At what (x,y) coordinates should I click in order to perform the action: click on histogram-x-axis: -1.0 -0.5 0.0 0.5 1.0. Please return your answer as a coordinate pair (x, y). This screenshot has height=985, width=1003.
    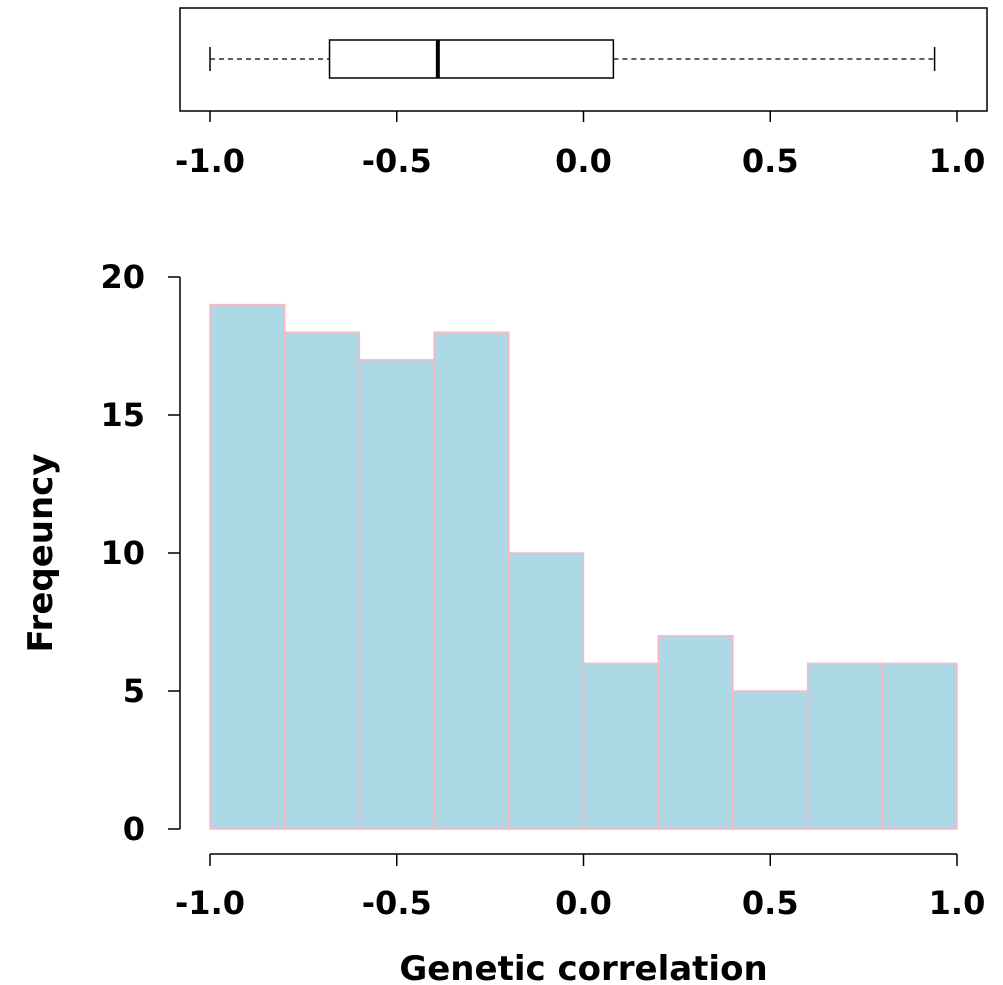
    Looking at the image, I should click on (580, 887).